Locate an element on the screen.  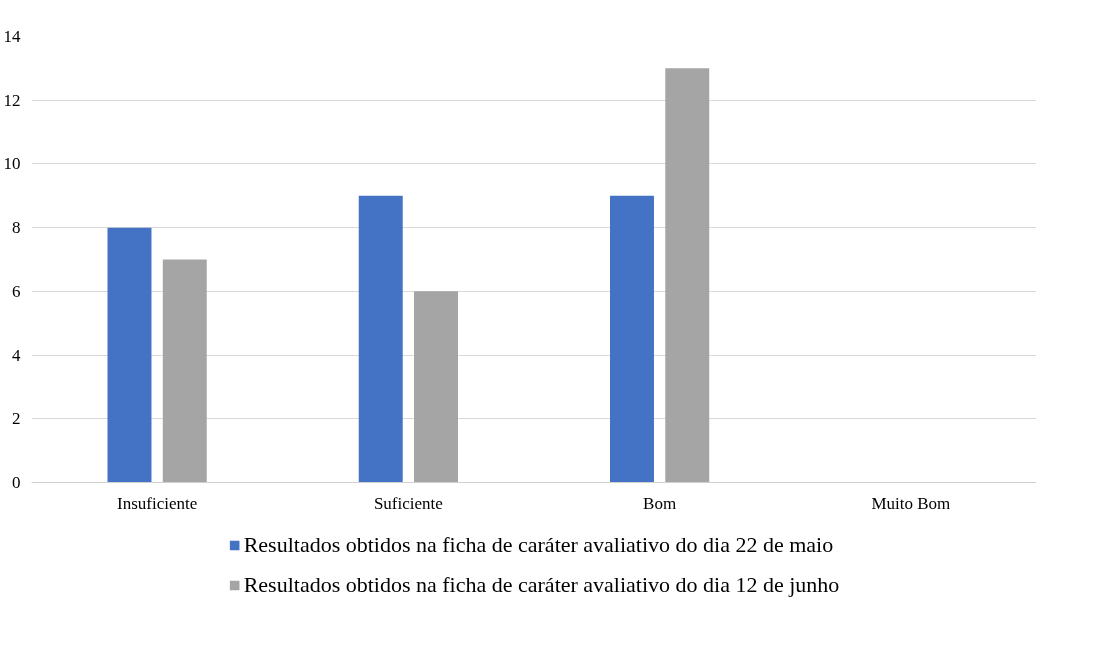
x-tick-label: Bom is located at coordinates (660, 503).